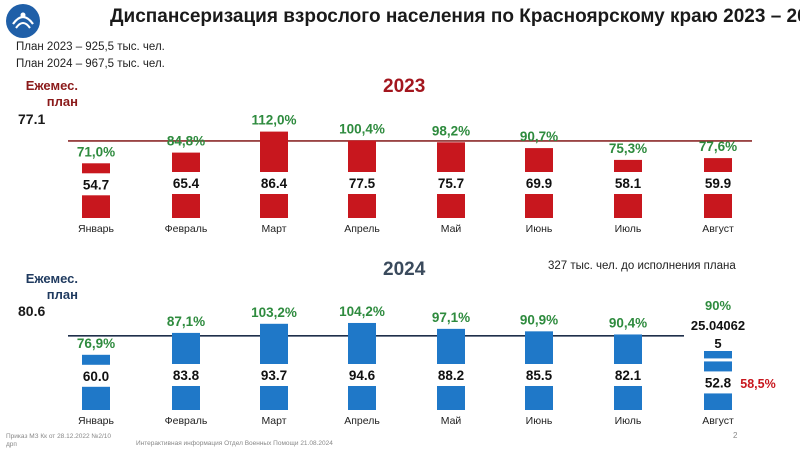  I want to click on chart-2023-category-label-5: Май, so click(451, 229).